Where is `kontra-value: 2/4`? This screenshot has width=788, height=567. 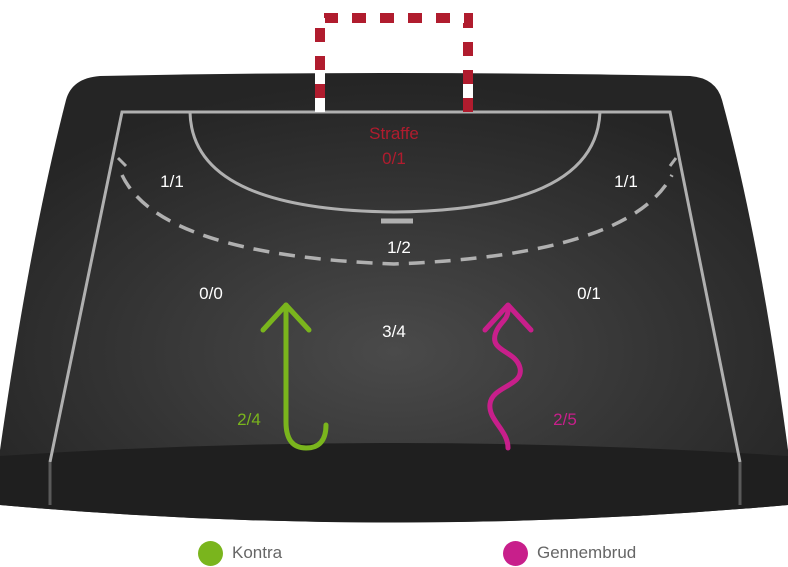
kontra-value: 2/4 is located at coordinates (249, 419).